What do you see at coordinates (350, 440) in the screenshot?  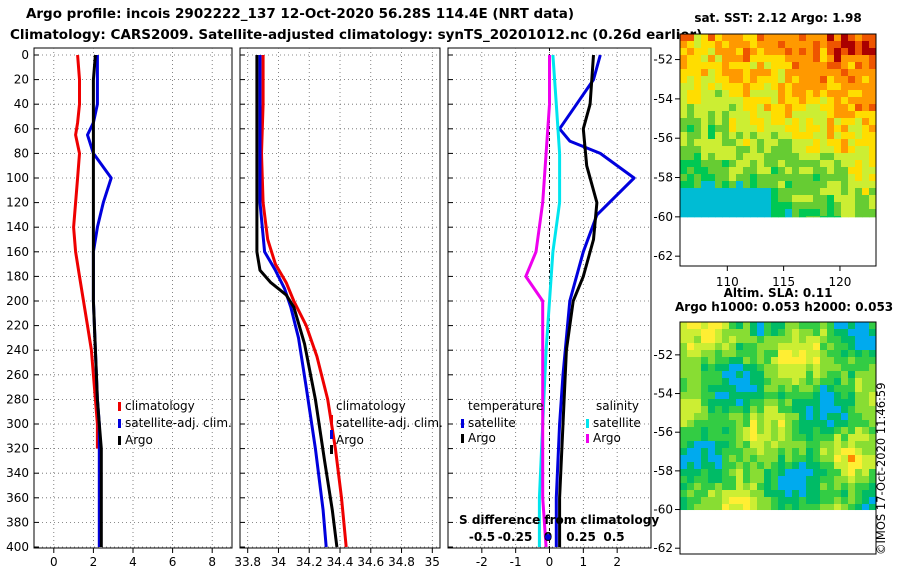 I see `legend-label-argo: Argo` at bounding box center [350, 440].